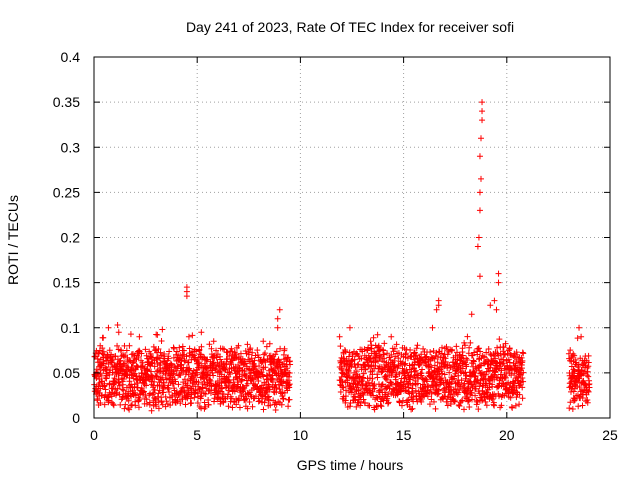 The image size is (640, 480). I want to click on y-tick-label: 0.05, so click(66, 373).